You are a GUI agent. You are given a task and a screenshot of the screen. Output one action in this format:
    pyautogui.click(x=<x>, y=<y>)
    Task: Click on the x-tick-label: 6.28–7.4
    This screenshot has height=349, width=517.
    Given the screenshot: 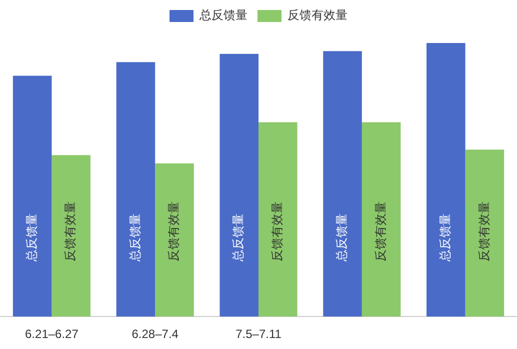 What is the action you would take?
    pyautogui.click(x=155, y=334)
    